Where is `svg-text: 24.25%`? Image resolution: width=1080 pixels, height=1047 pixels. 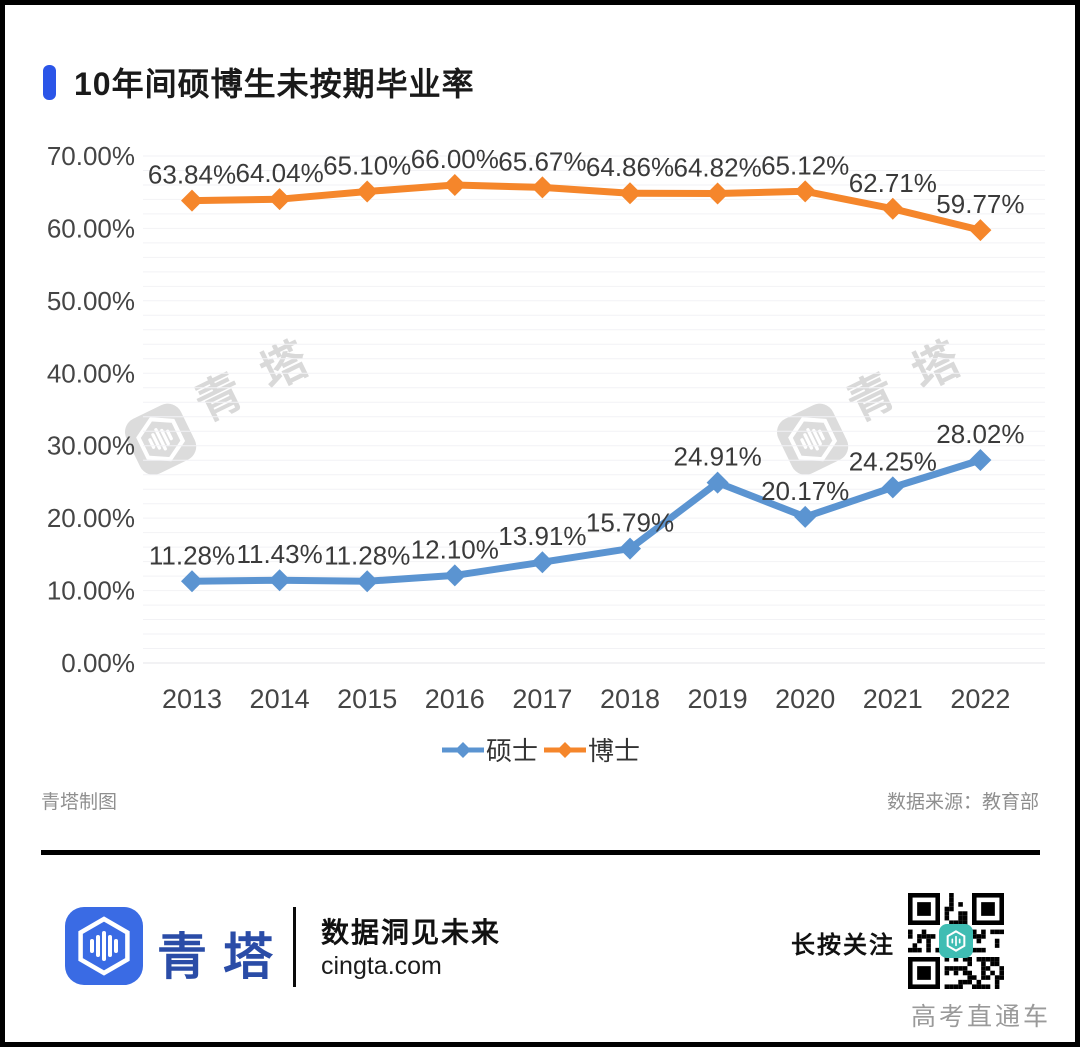
svg-text: 24.25% is located at coordinates (893, 461).